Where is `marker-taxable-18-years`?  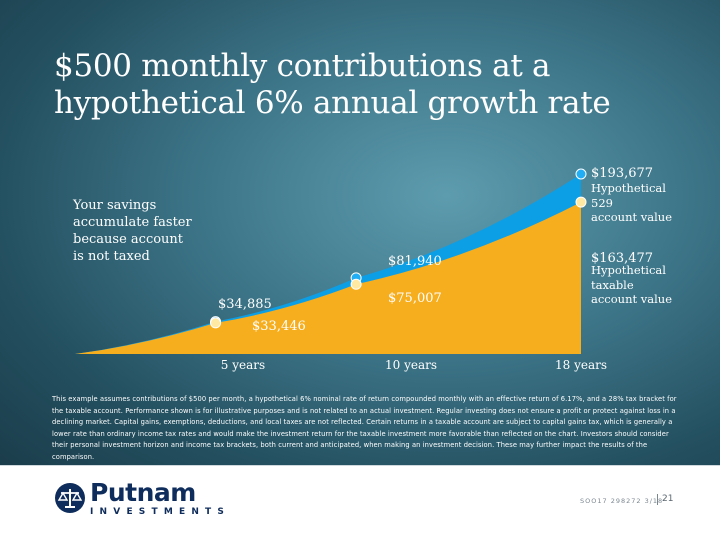
marker-taxable-18-years is located at coordinates (581, 202).